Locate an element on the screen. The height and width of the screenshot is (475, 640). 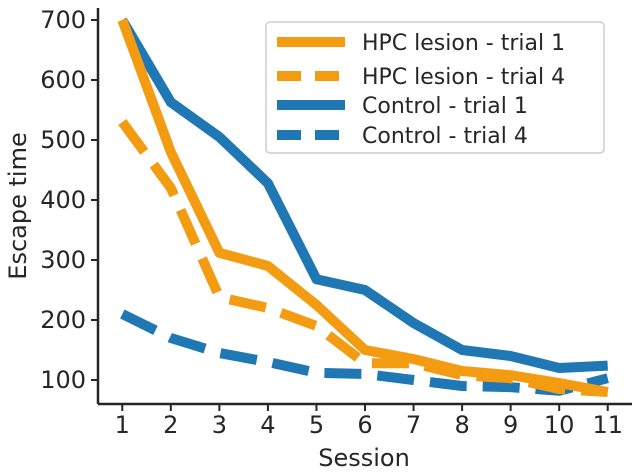
y-axis-label: Escape time is located at coordinates (18, 205).